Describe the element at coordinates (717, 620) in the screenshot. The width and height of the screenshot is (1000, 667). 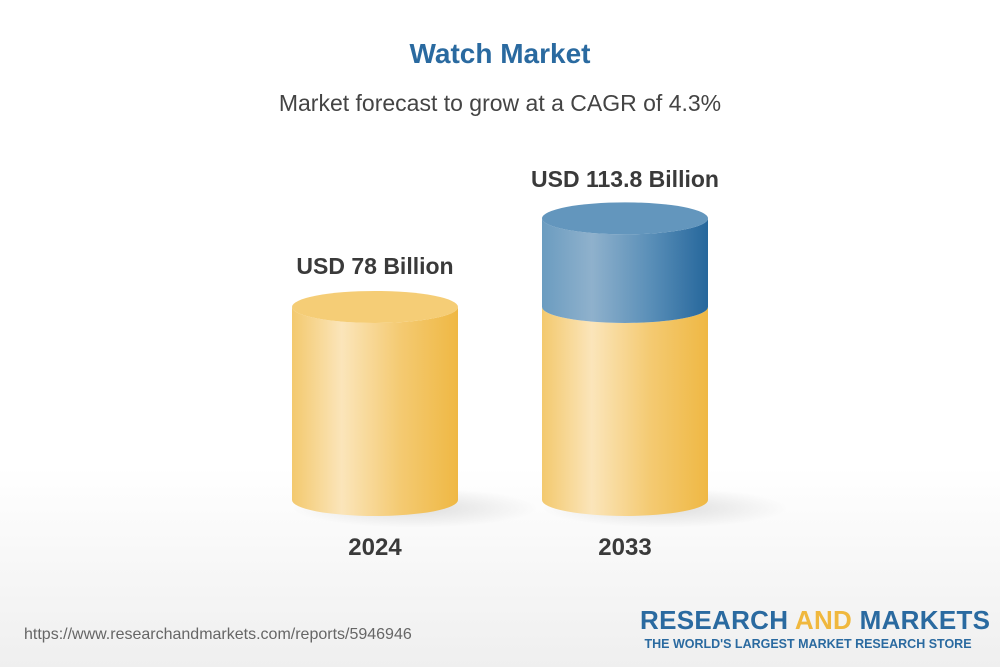
I see `logo-text-research: RESEARCH` at that location.